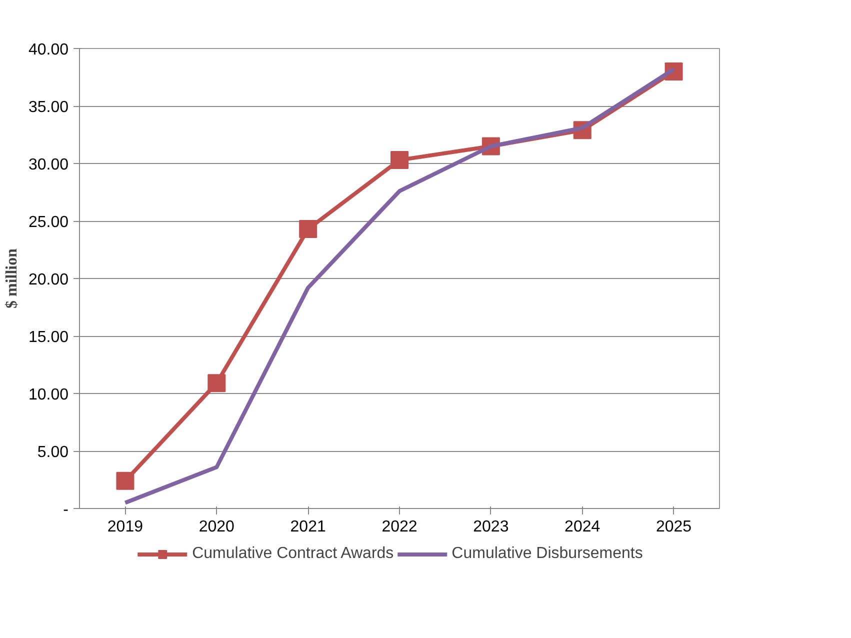 The width and height of the screenshot is (851, 638). I want to click on x-tick-label: 2019, so click(125, 527).